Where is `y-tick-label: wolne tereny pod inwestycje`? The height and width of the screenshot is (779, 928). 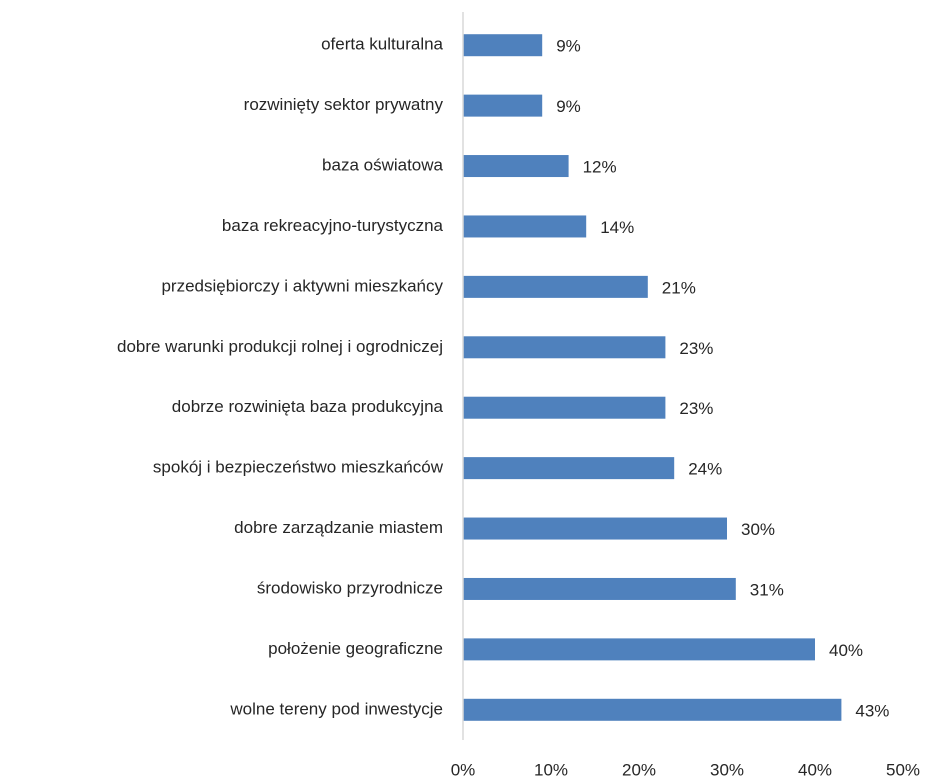
y-tick-label: wolne tereny pod inwestycje is located at coordinates (336, 708).